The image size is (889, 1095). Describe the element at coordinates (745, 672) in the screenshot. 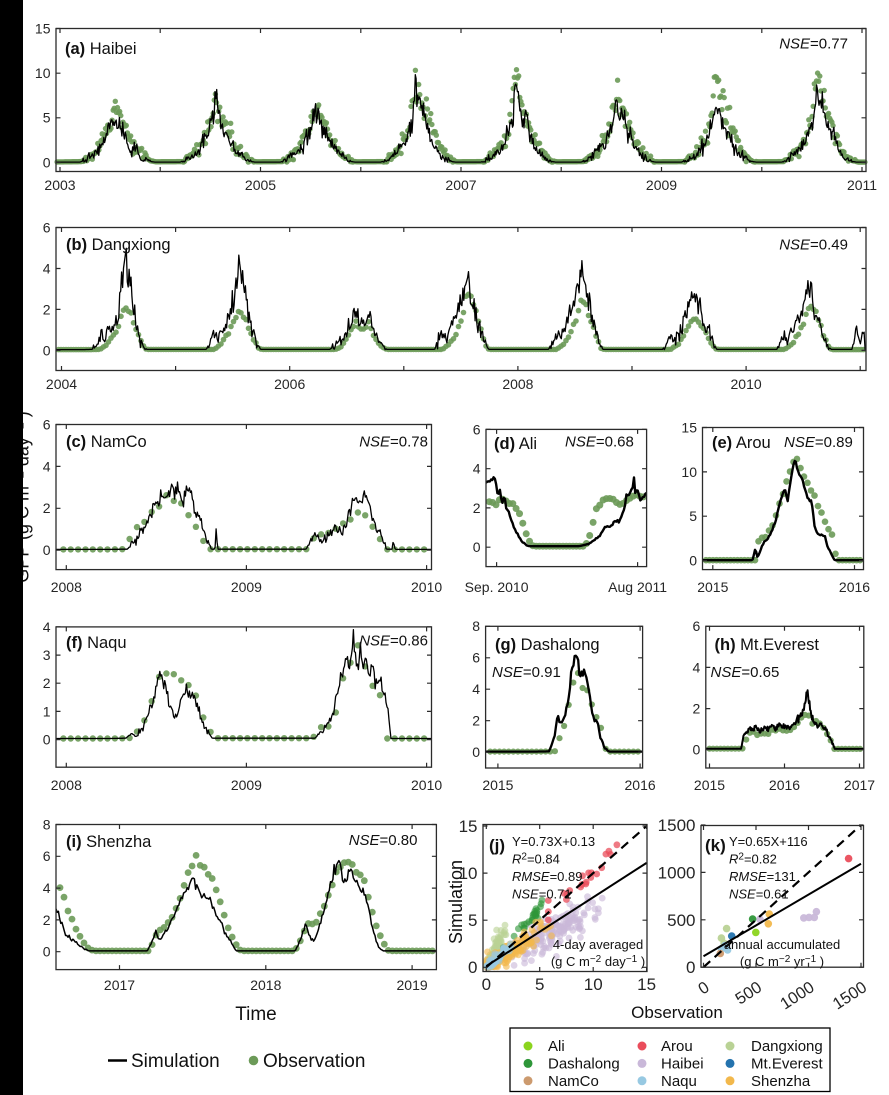

I see `svg-text: NSE=0.65` at that location.